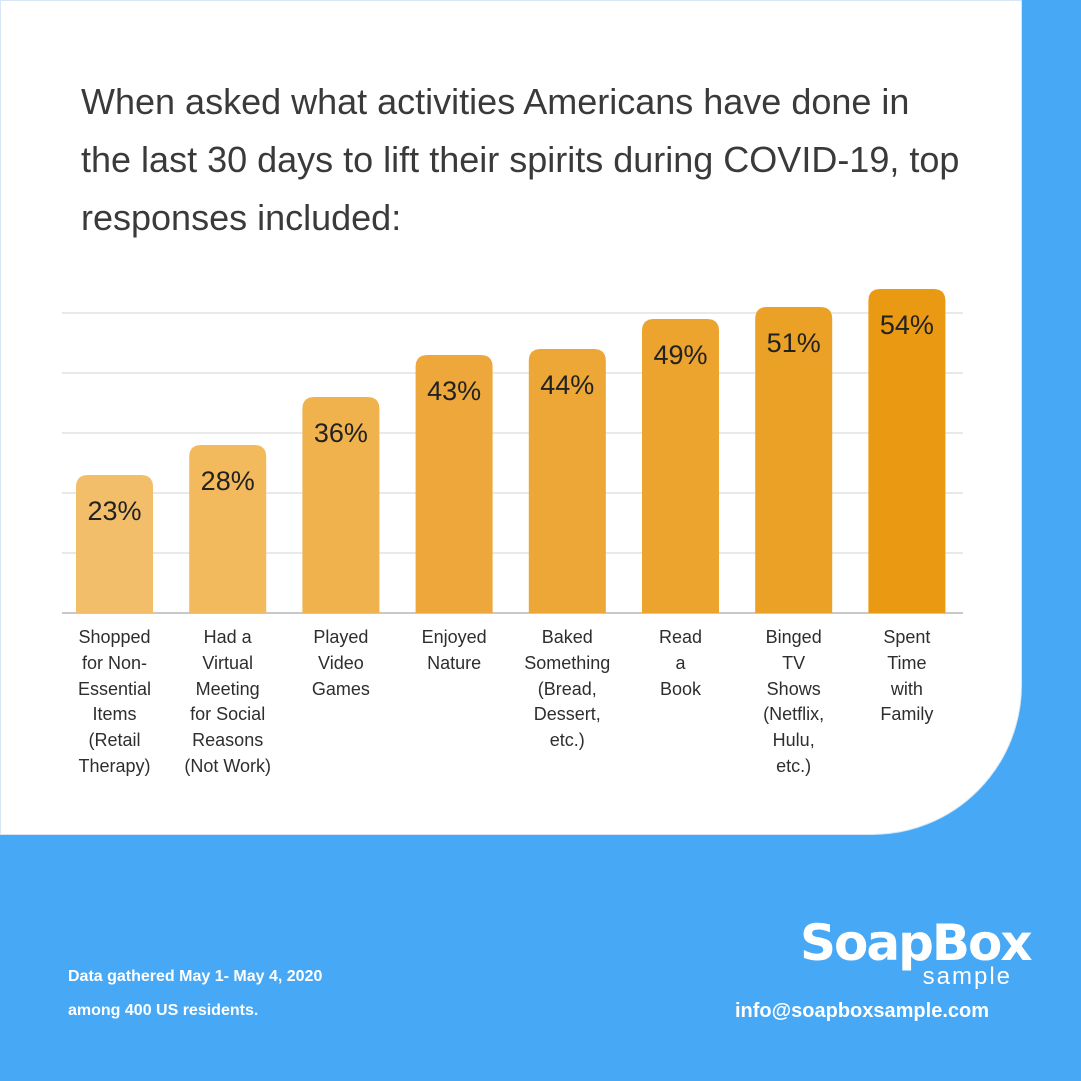  What do you see at coordinates (794, 343) in the screenshot?
I see `bar-value-label: 51%` at bounding box center [794, 343].